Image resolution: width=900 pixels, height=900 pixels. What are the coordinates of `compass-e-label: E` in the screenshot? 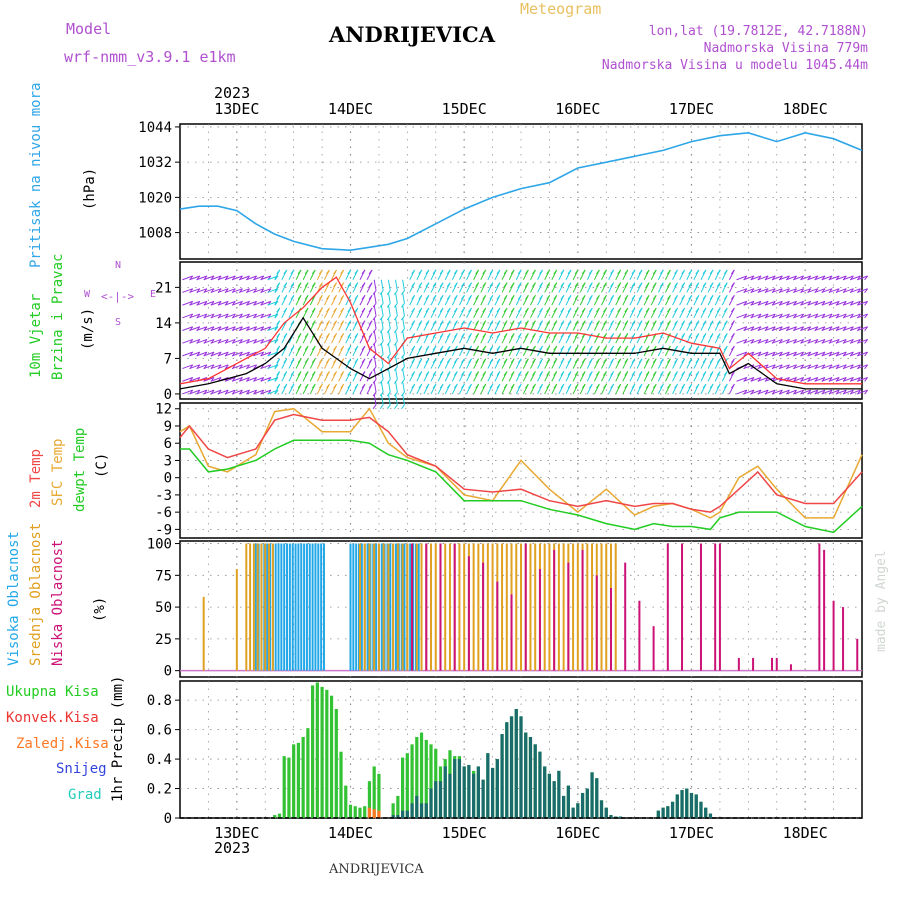 It's located at (153, 294).